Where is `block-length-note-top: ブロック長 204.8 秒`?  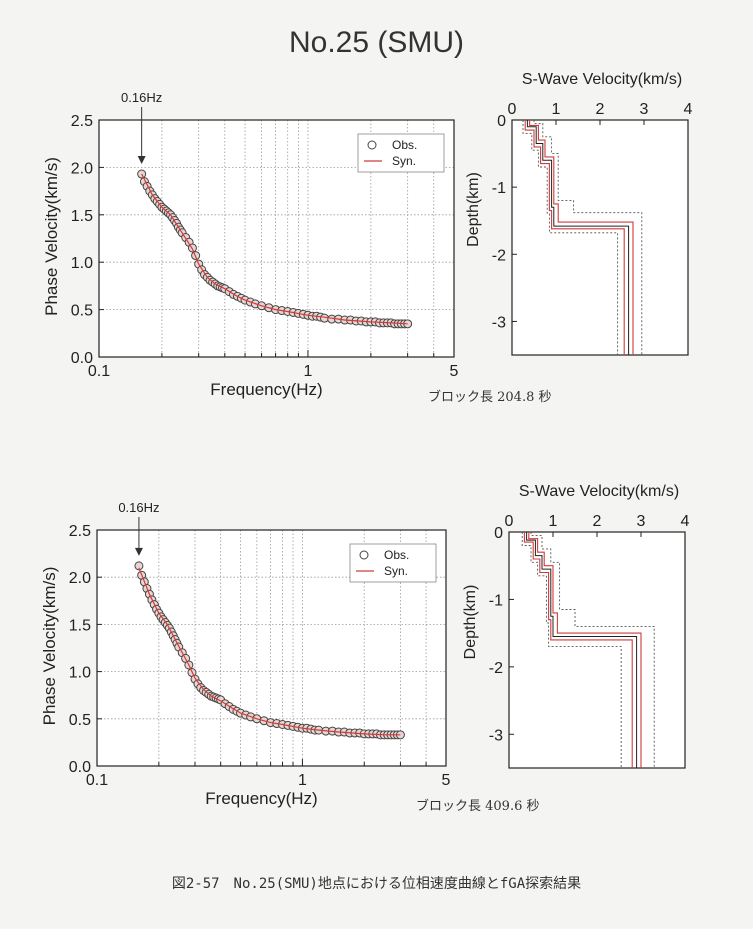 block-length-note-top: ブロック長 204.8 秒 is located at coordinates (490, 397).